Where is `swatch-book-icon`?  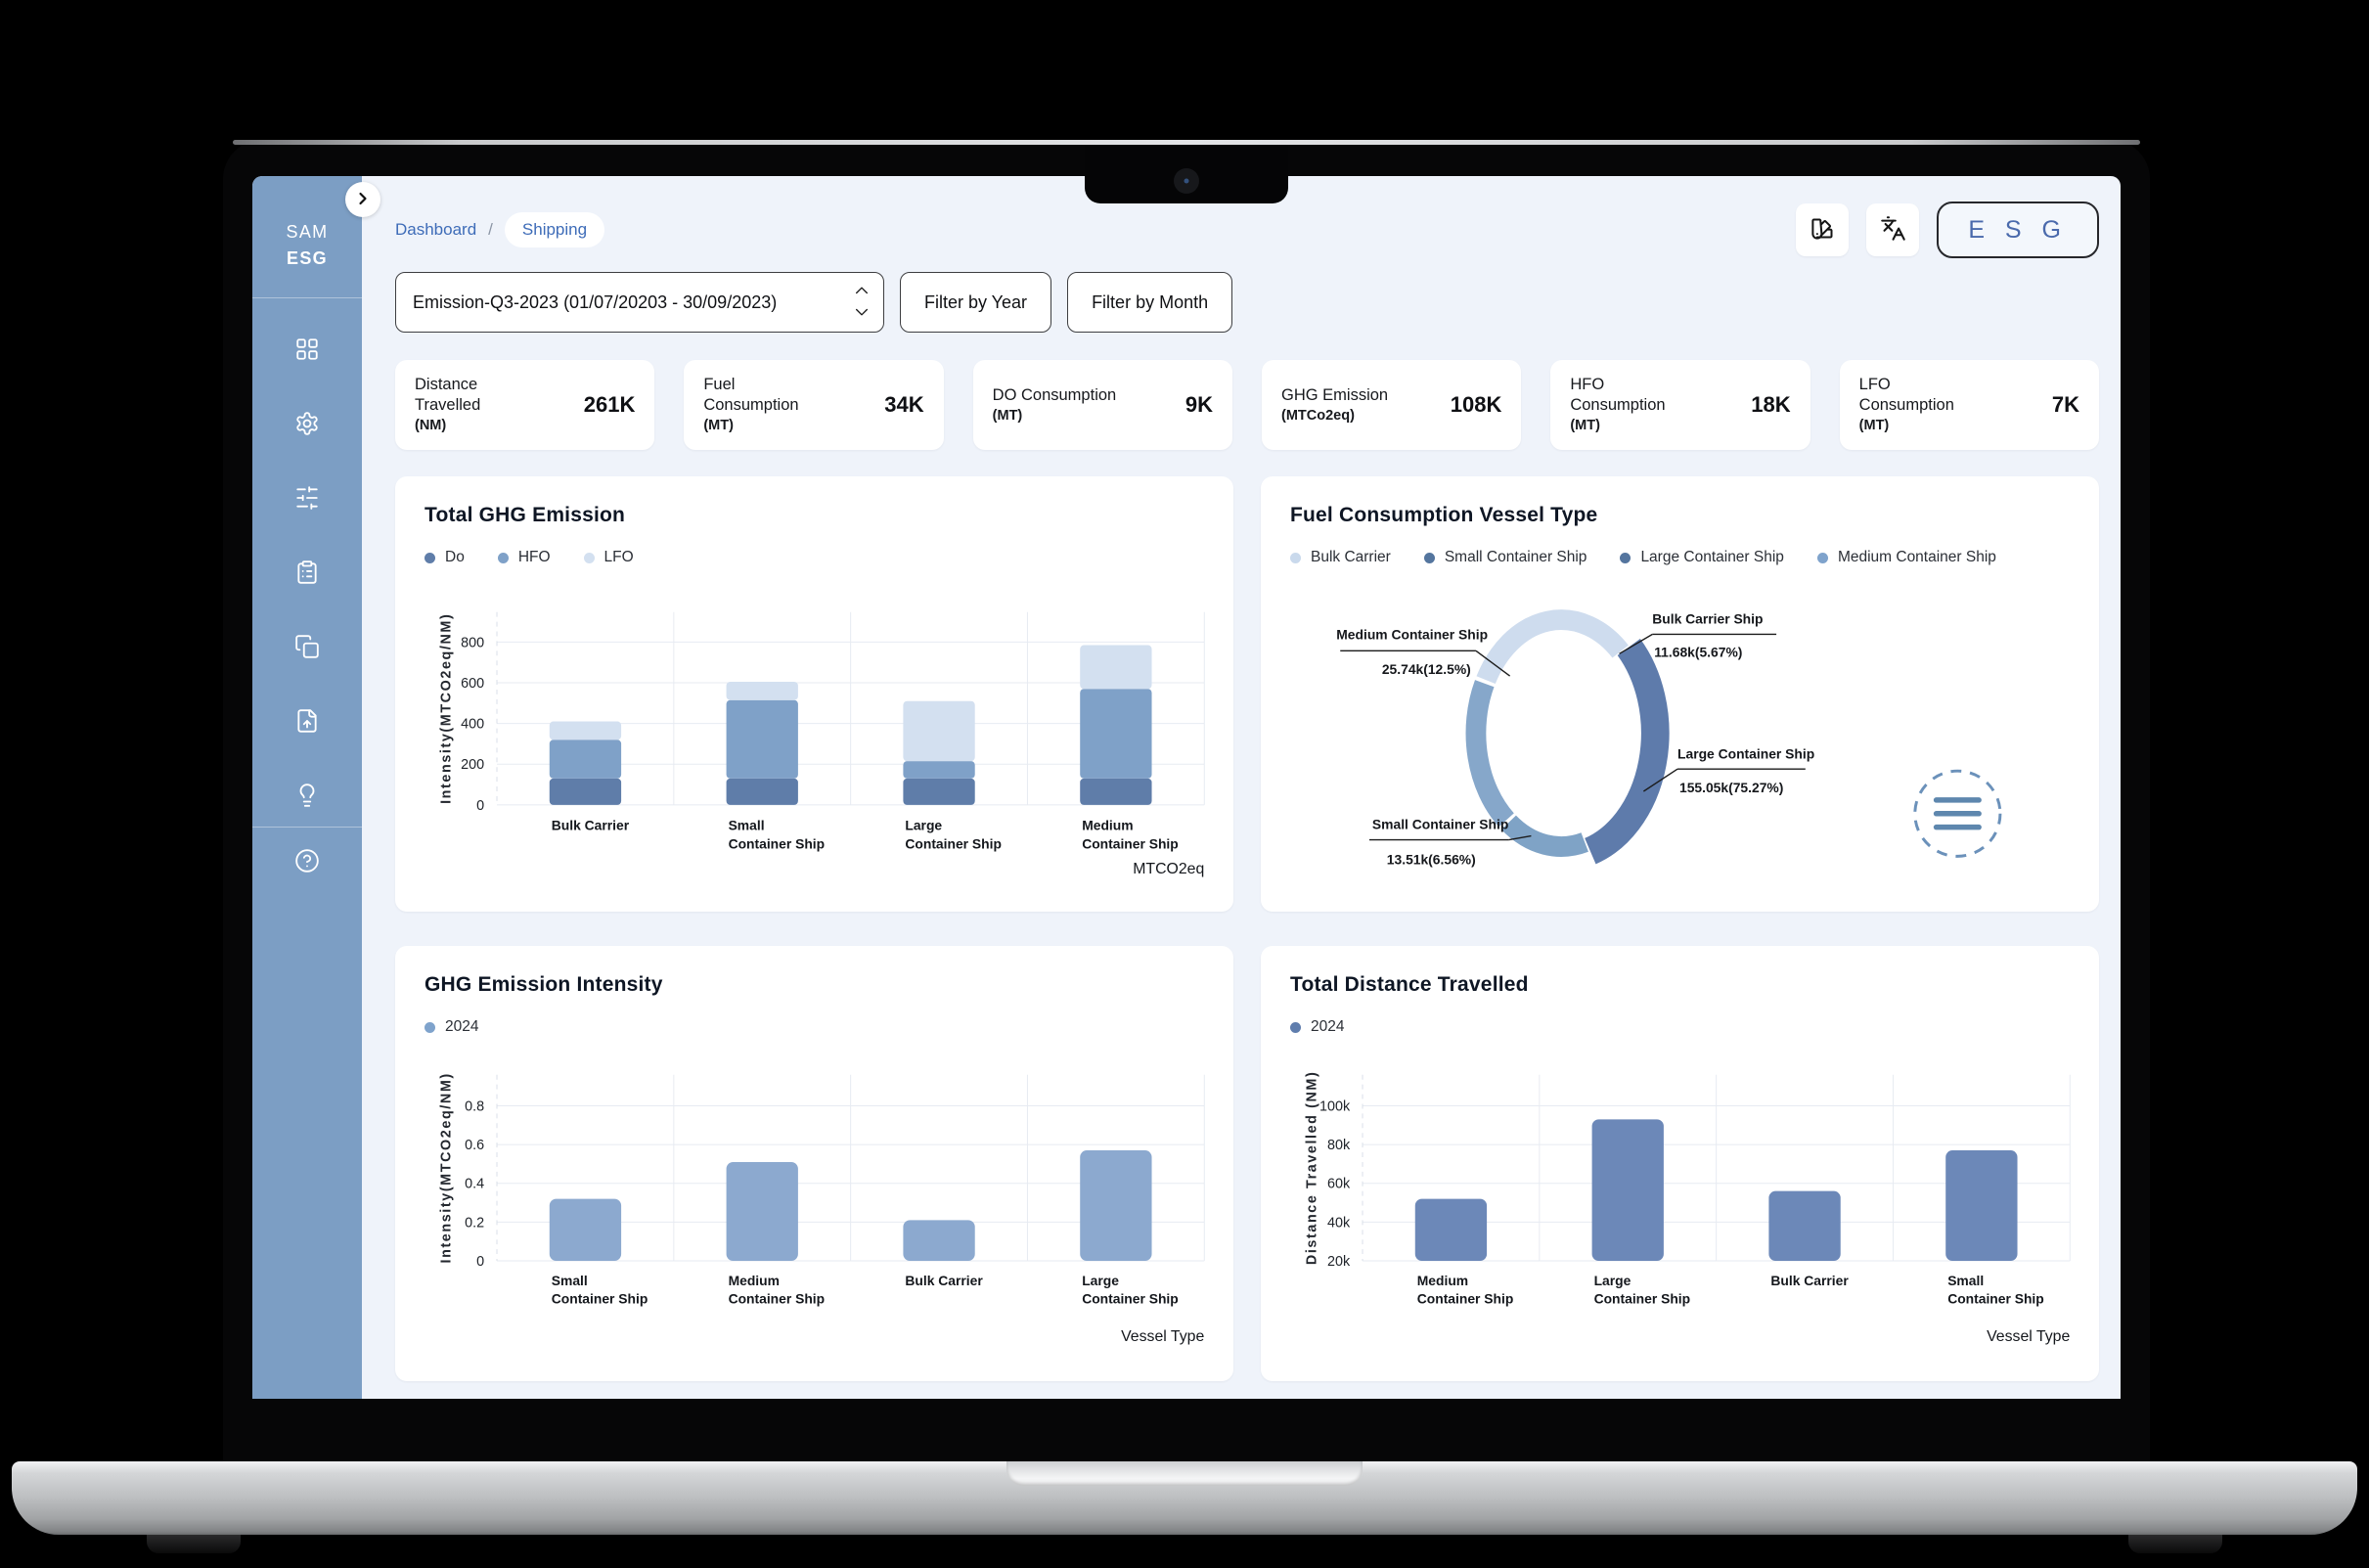
swatch-book-icon is located at coordinates (1823, 230).